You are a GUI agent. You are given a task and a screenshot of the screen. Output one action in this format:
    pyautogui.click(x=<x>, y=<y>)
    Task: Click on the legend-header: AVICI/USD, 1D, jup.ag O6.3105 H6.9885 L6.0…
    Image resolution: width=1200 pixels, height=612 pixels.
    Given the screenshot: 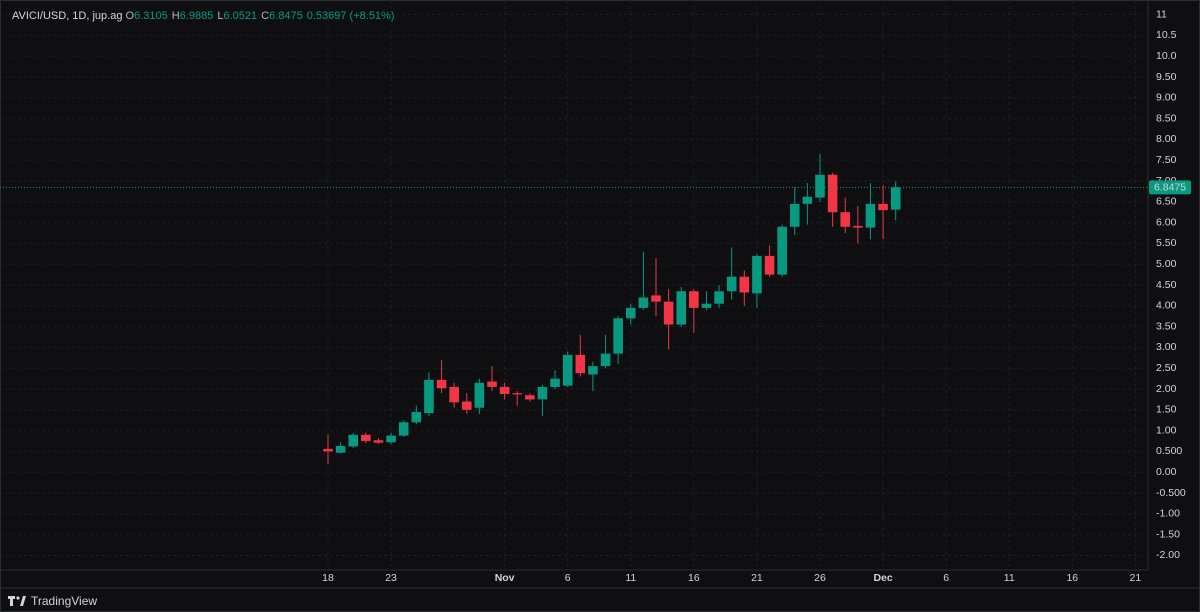 What is the action you would take?
    pyautogui.click(x=205, y=16)
    